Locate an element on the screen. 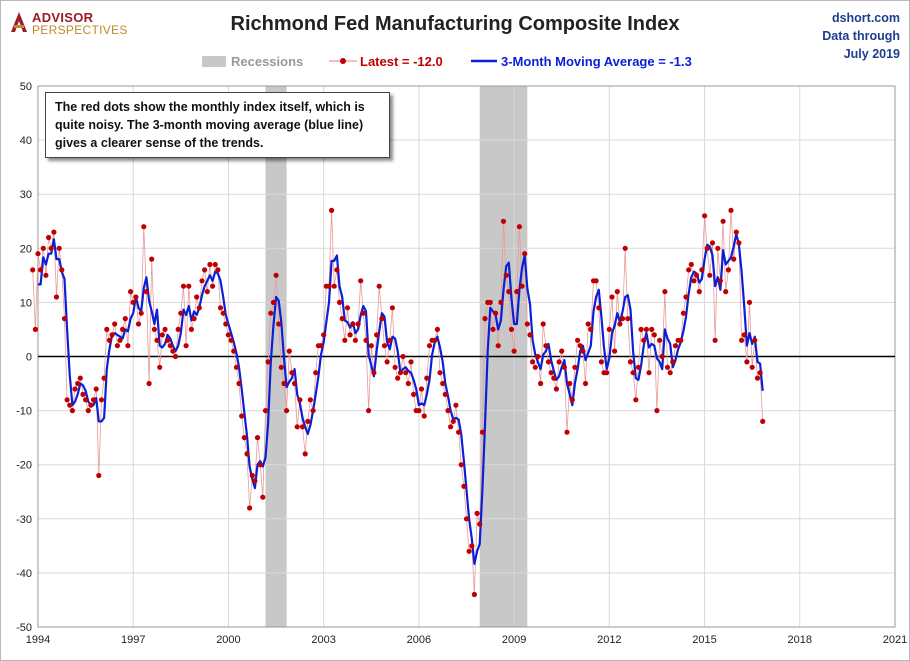 The width and height of the screenshot is (910, 661). y-tick-label: -40 is located at coordinates (24, 574).